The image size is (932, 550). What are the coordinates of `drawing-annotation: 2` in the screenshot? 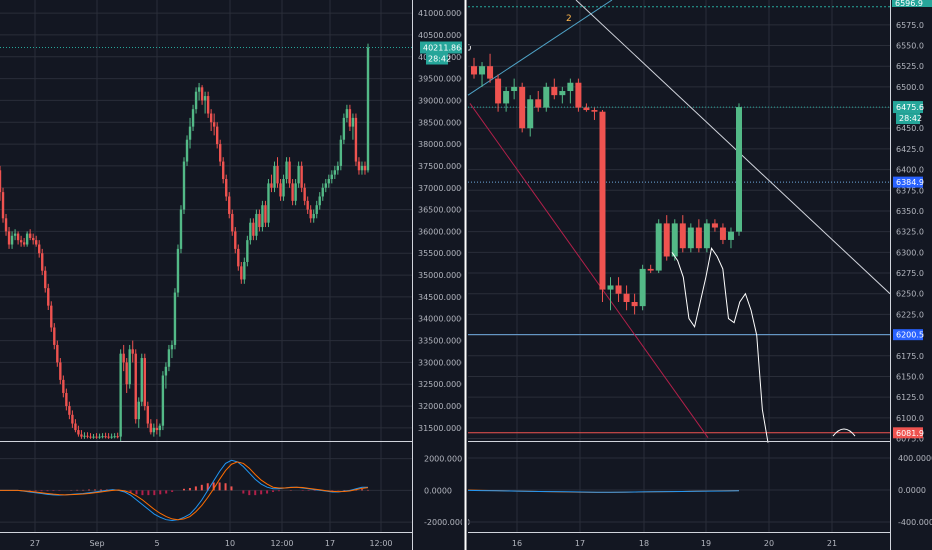 It's located at (569, 19).